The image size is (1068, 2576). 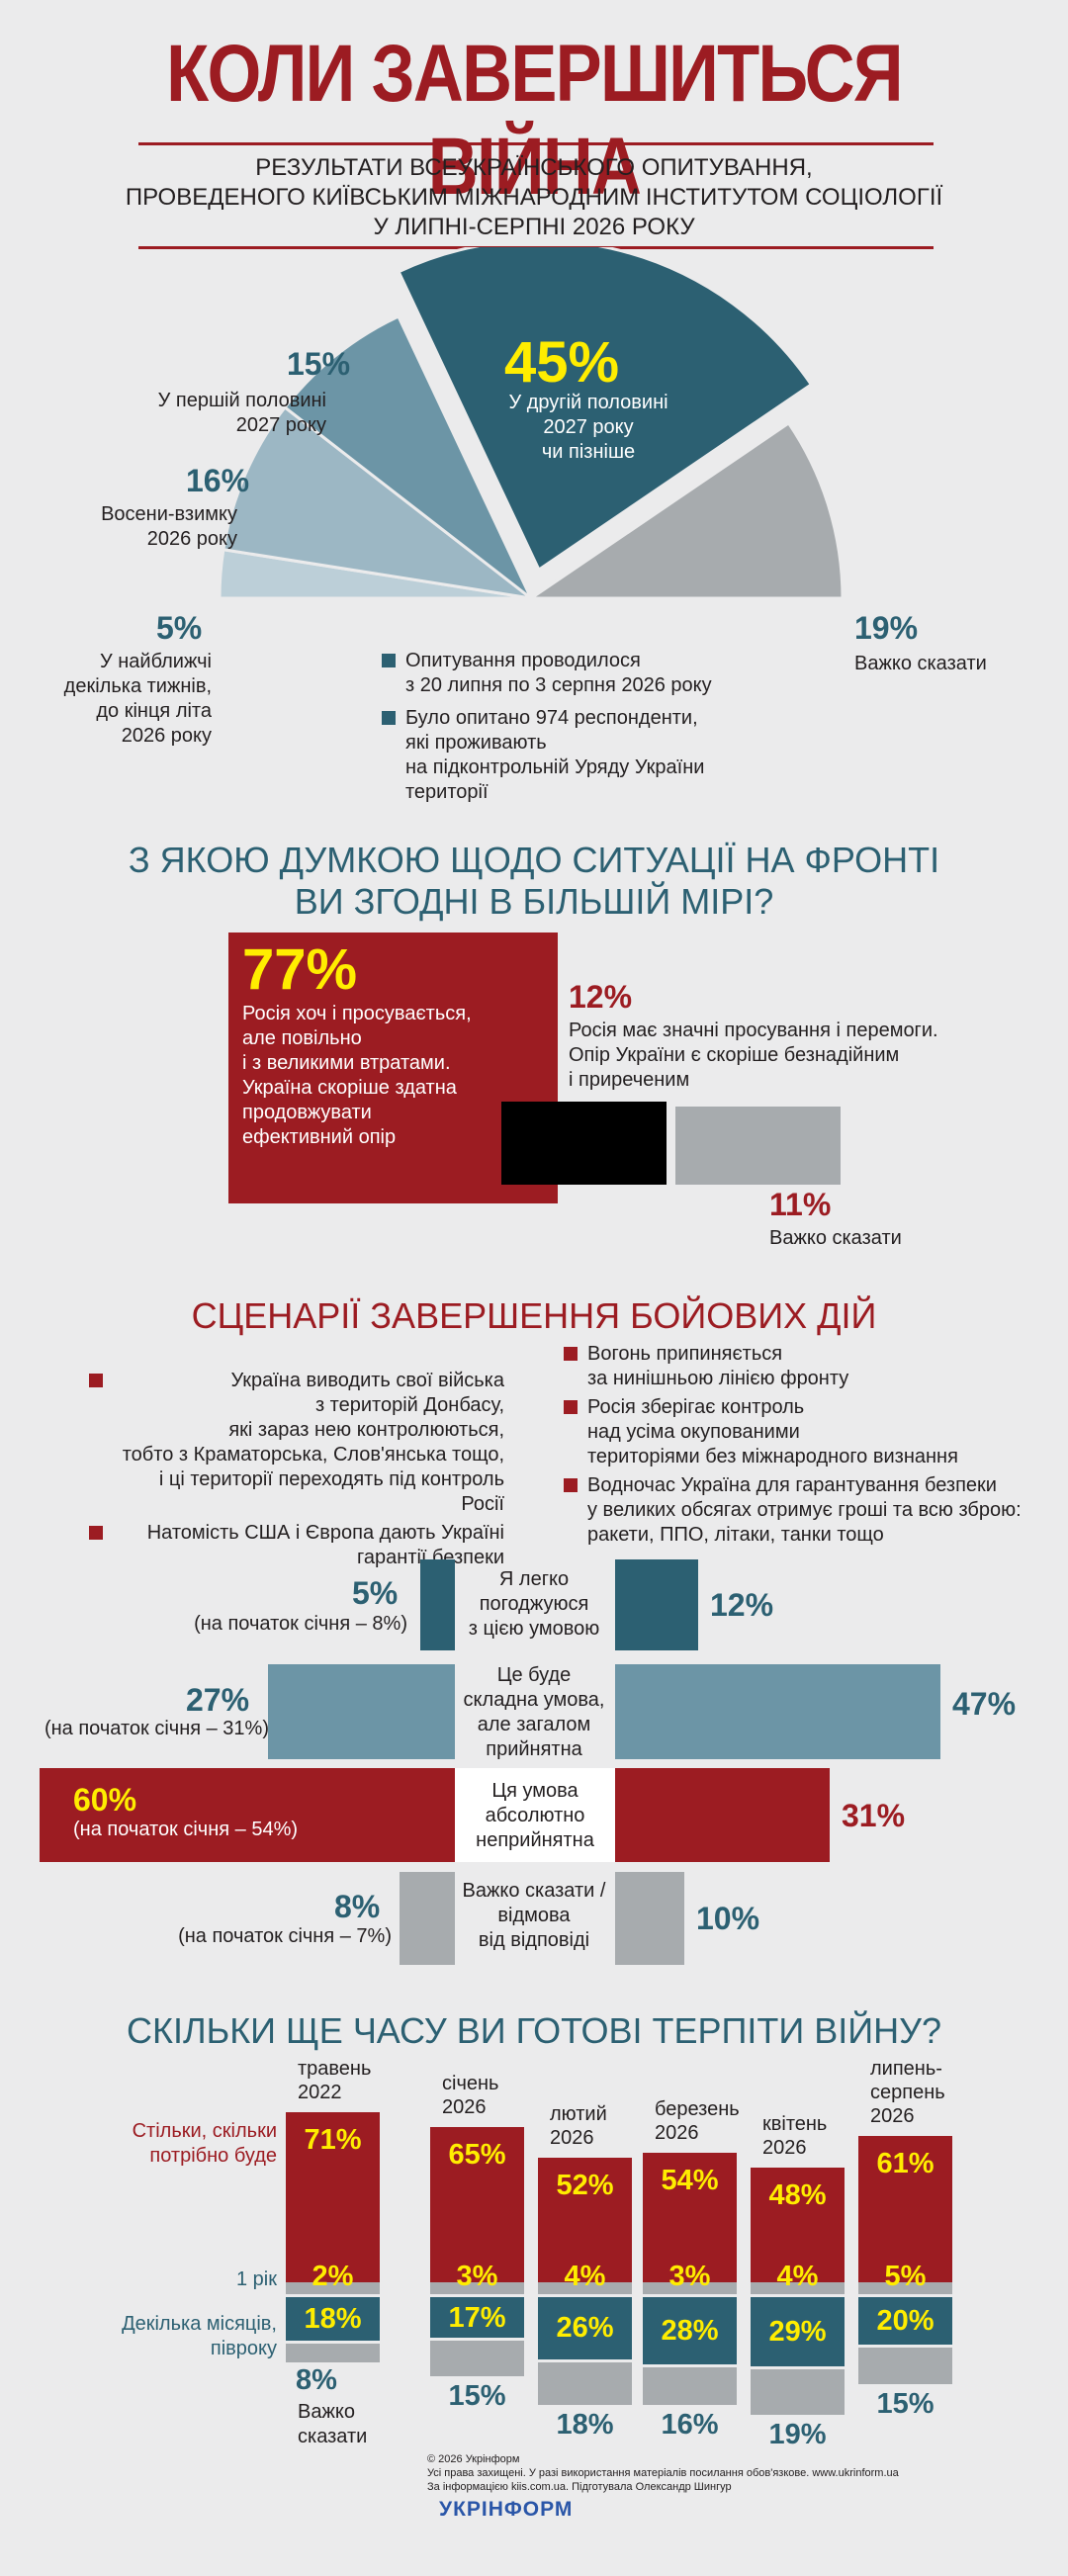 What do you see at coordinates (477, 2204) in the screenshot?
I see `stack-segment-as-needed: 65%` at bounding box center [477, 2204].